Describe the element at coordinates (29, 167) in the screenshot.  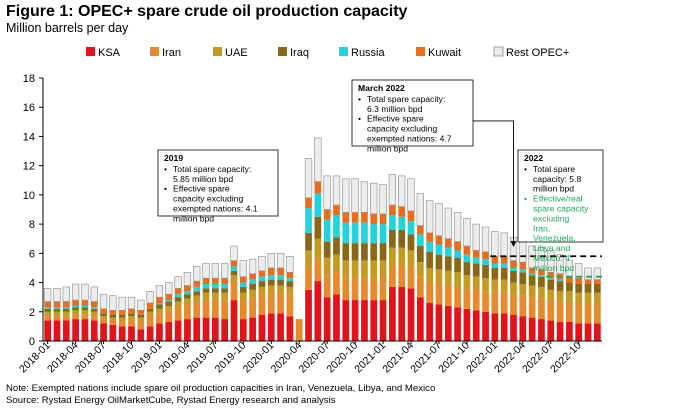
I see `y-tick-label: 12` at that location.